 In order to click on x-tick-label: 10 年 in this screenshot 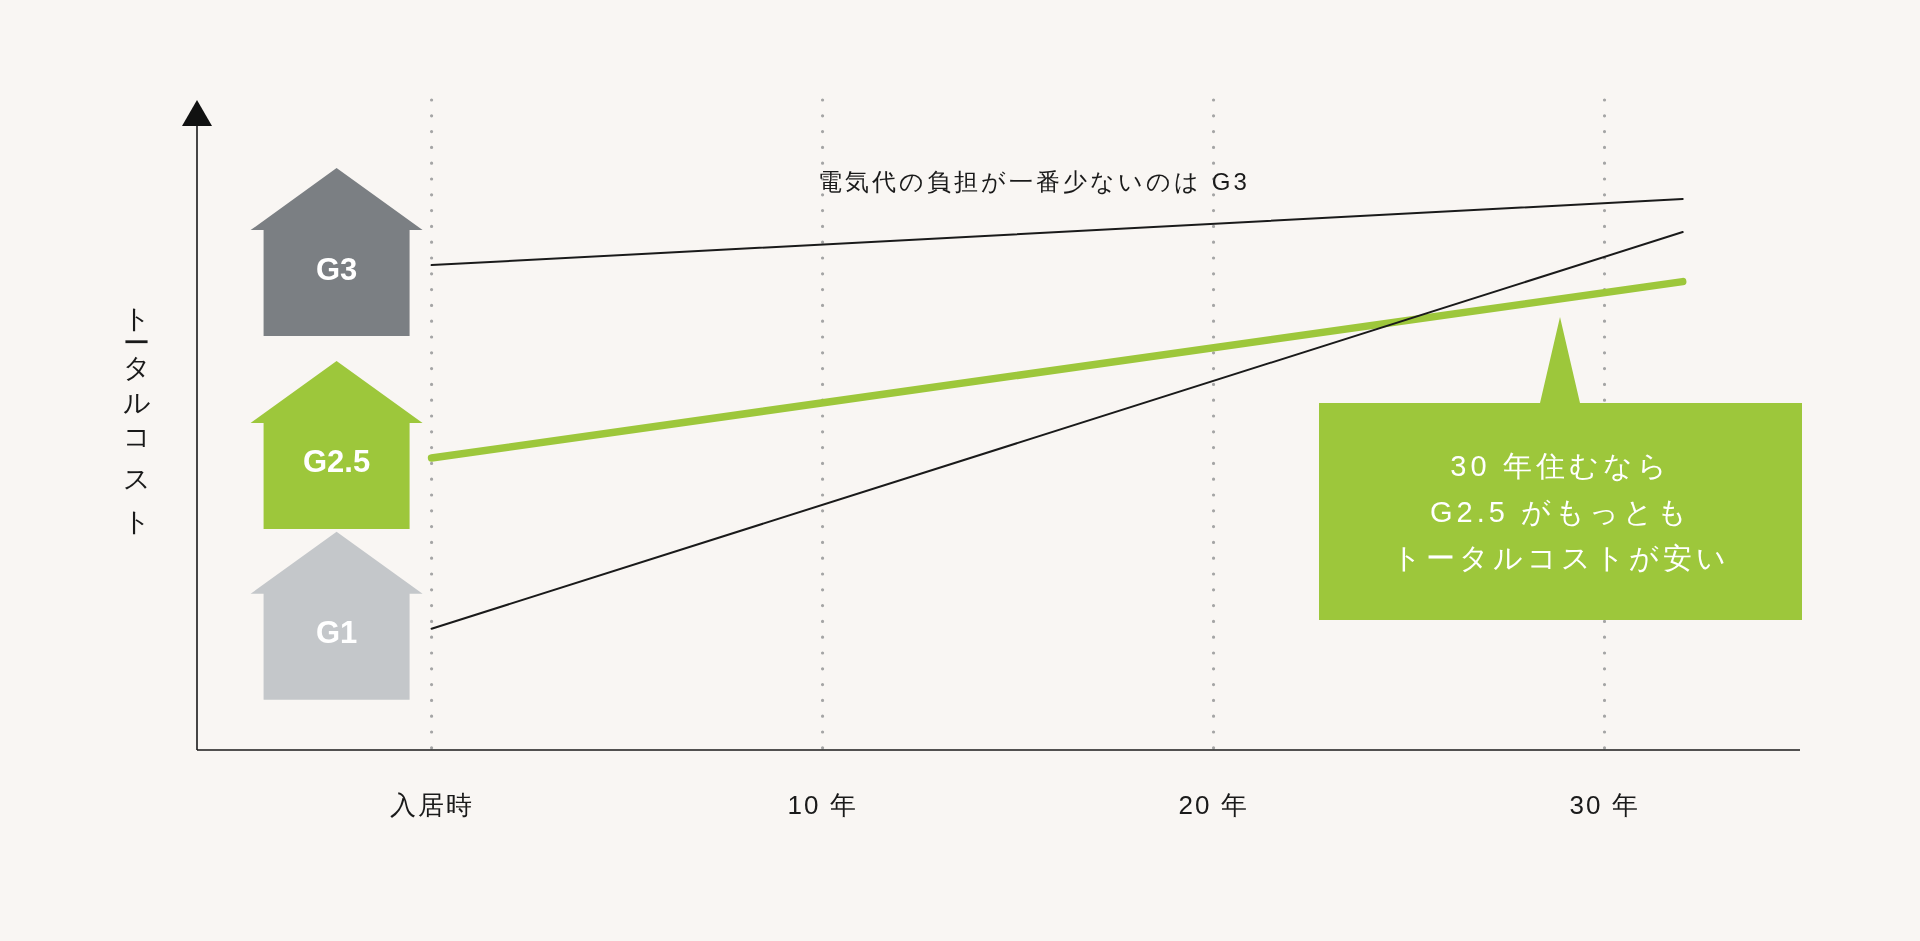, I will do `click(822, 805)`.